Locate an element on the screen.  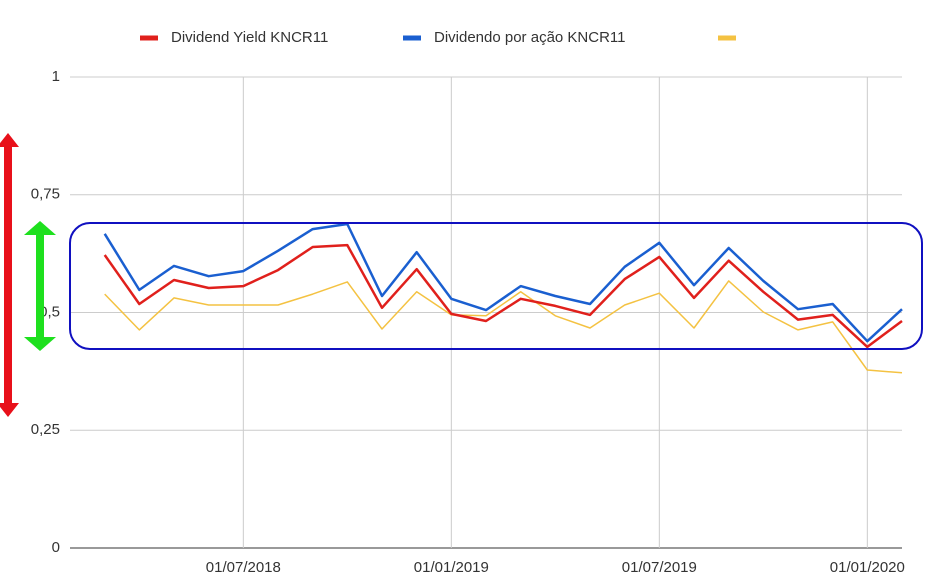
legend-label: Dividendo por ação KNCR11 is located at coordinates (530, 37).